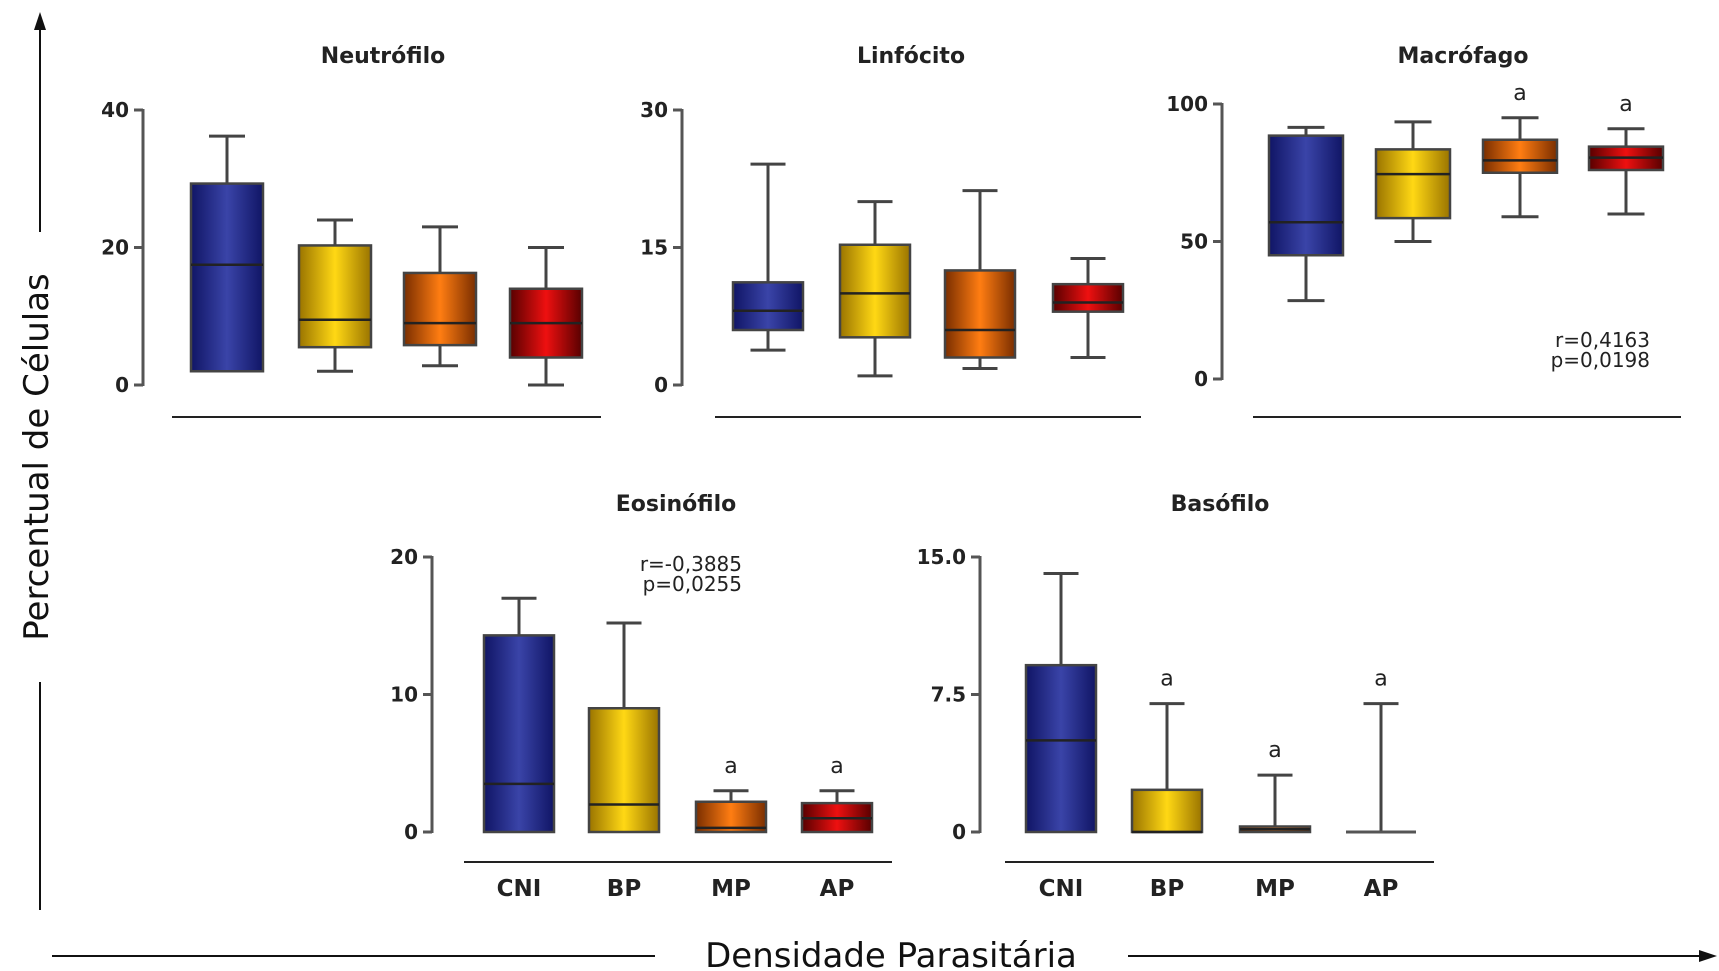 The image size is (1719, 971). What do you see at coordinates (654, 110) in the screenshot?
I see `y-tick-label: 30` at bounding box center [654, 110].